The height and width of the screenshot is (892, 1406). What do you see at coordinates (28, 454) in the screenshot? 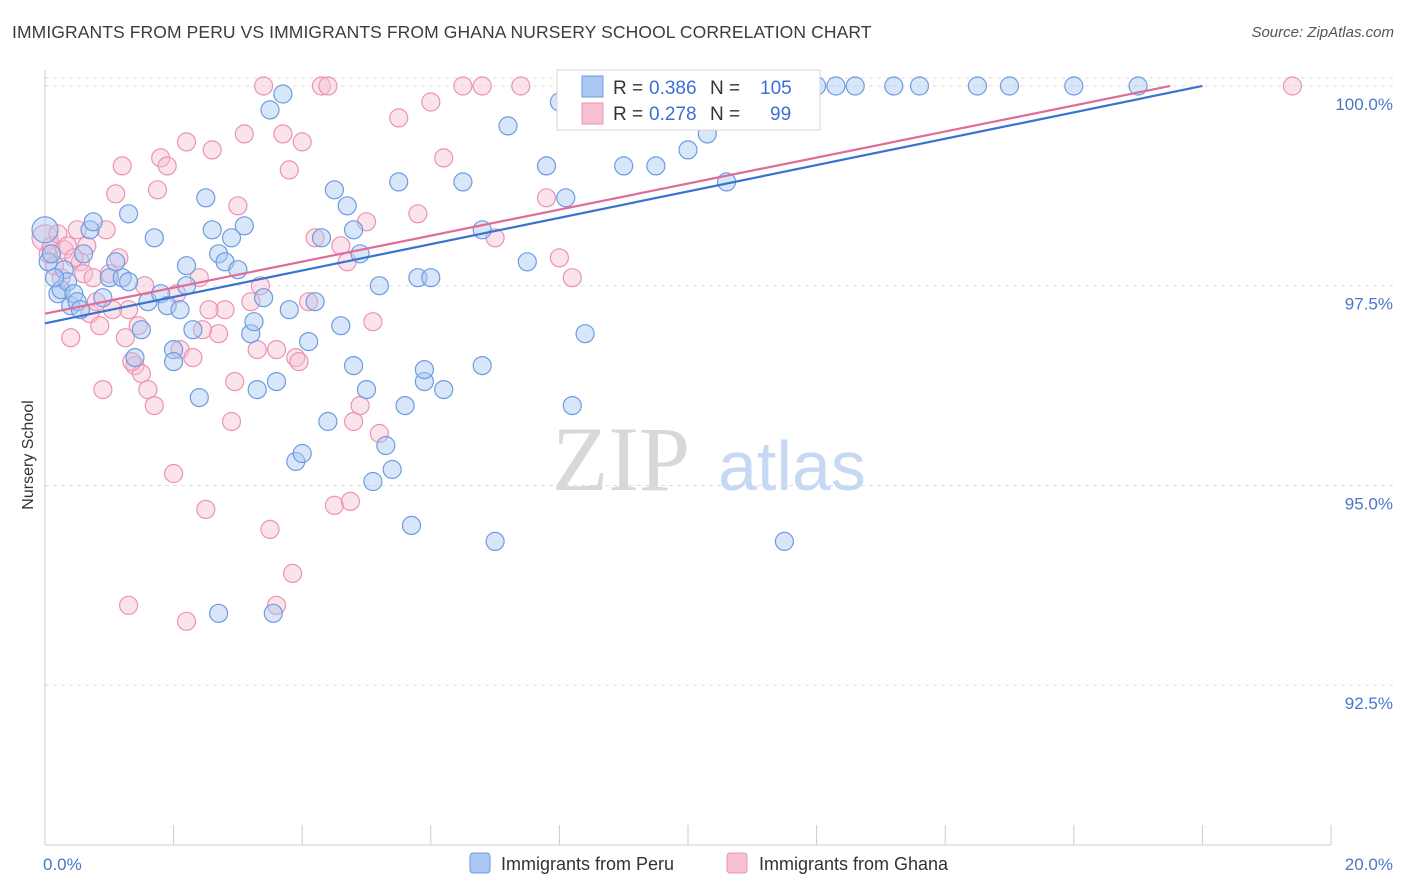
I see `y-axis-title: Nursery School` at bounding box center [28, 454].